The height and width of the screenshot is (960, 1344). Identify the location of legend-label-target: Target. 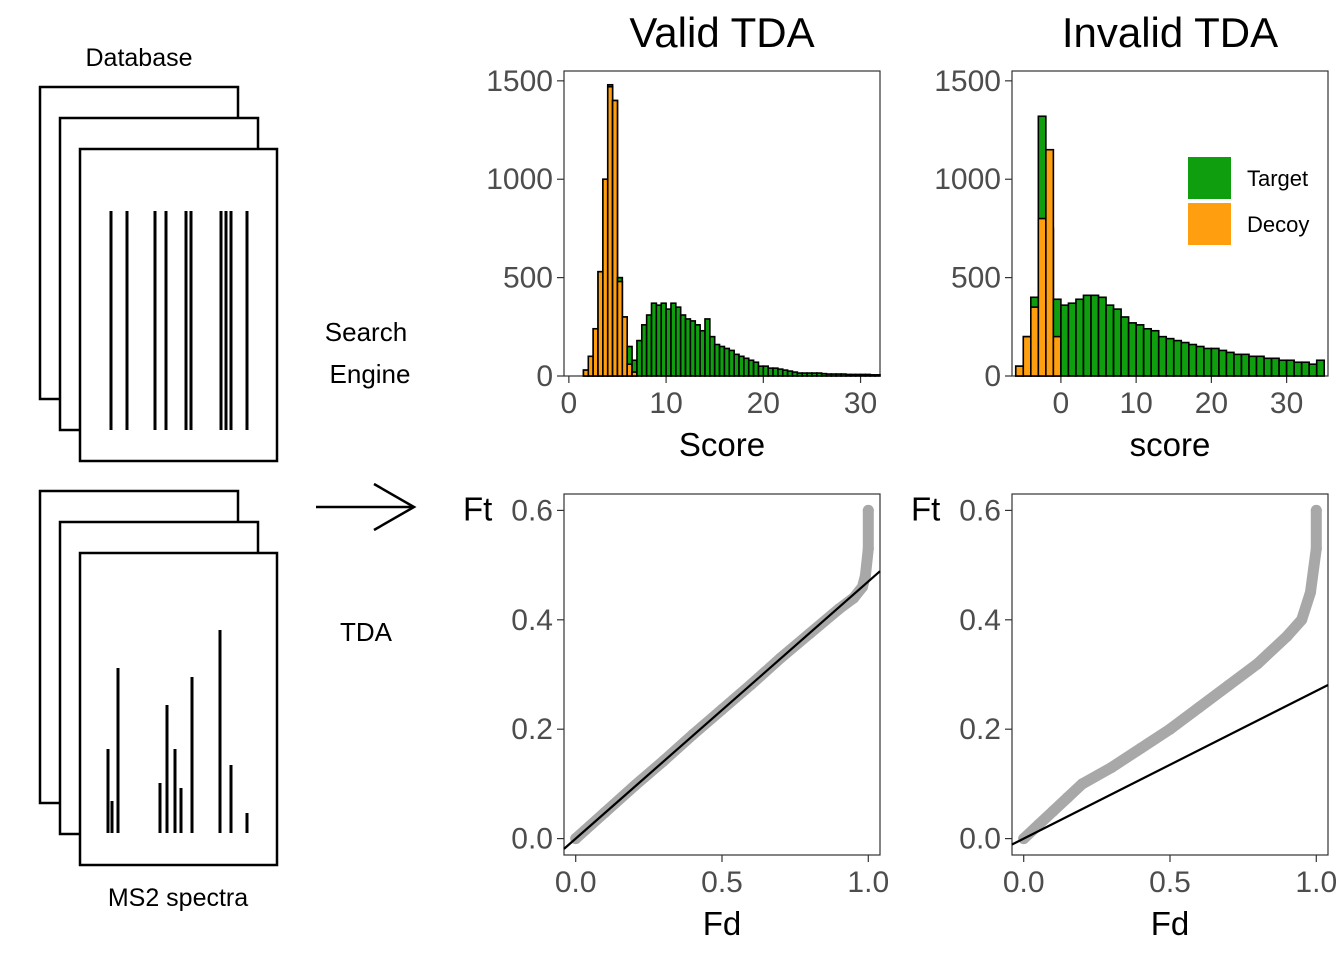
(1277, 178).